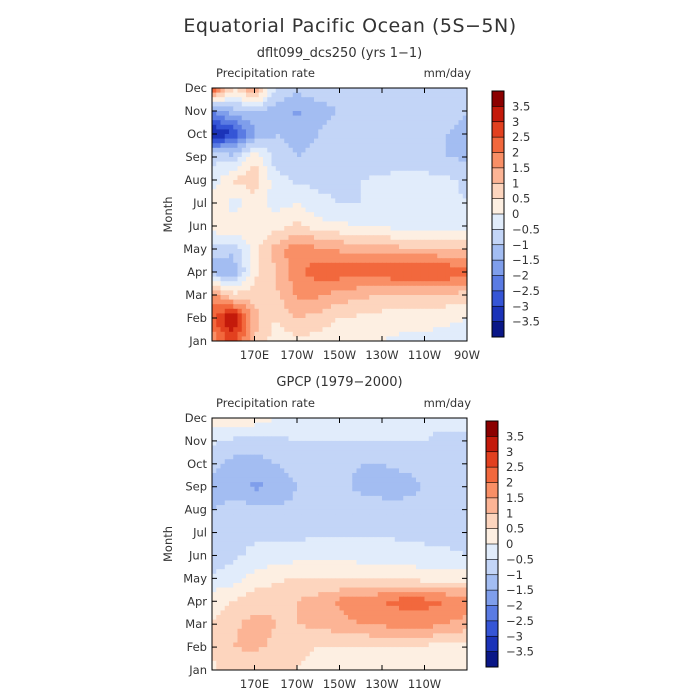  I want to click on y-tick-label: Jul, so click(199, 203).